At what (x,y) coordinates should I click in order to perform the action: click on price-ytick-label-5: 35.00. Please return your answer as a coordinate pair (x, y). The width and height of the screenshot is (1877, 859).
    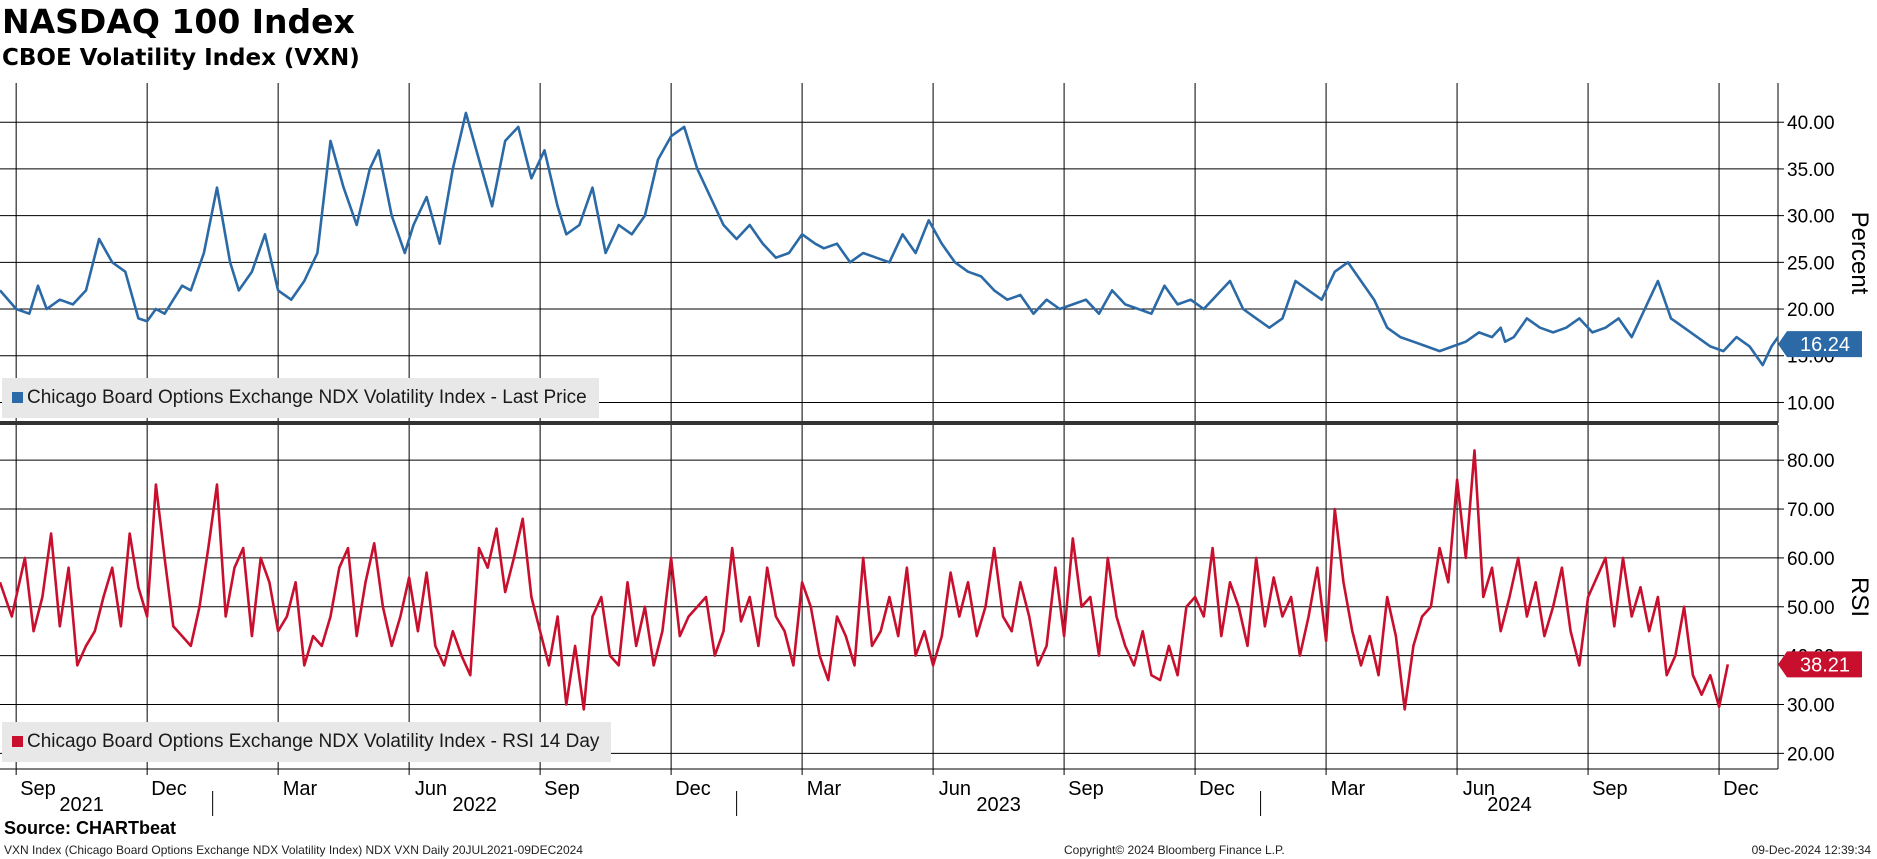
    Looking at the image, I should click on (1811, 170).